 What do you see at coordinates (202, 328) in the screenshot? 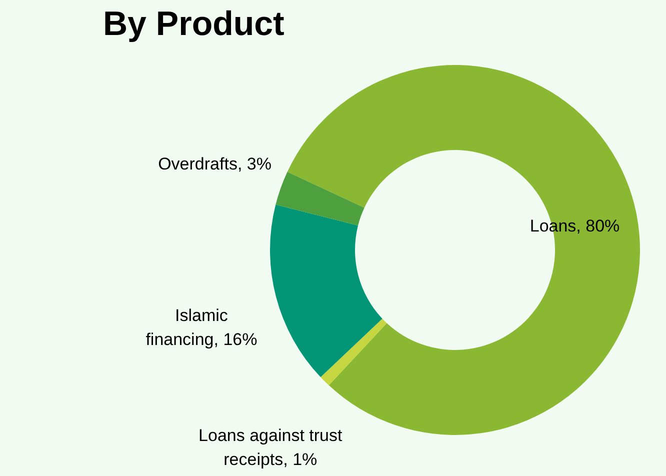
I see `slice-label: Islamic financing, 16%` at bounding box center [202, 328].